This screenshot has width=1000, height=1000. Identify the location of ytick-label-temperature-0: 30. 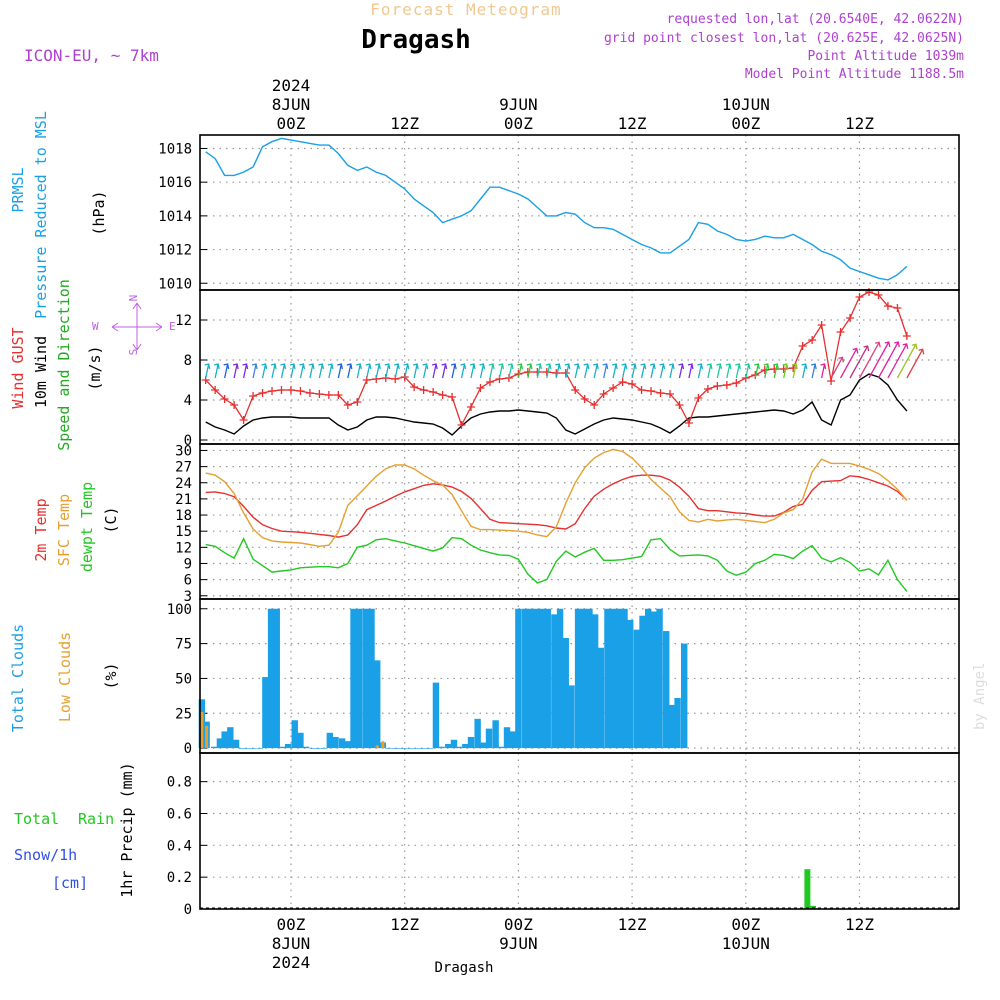
(183, 451).